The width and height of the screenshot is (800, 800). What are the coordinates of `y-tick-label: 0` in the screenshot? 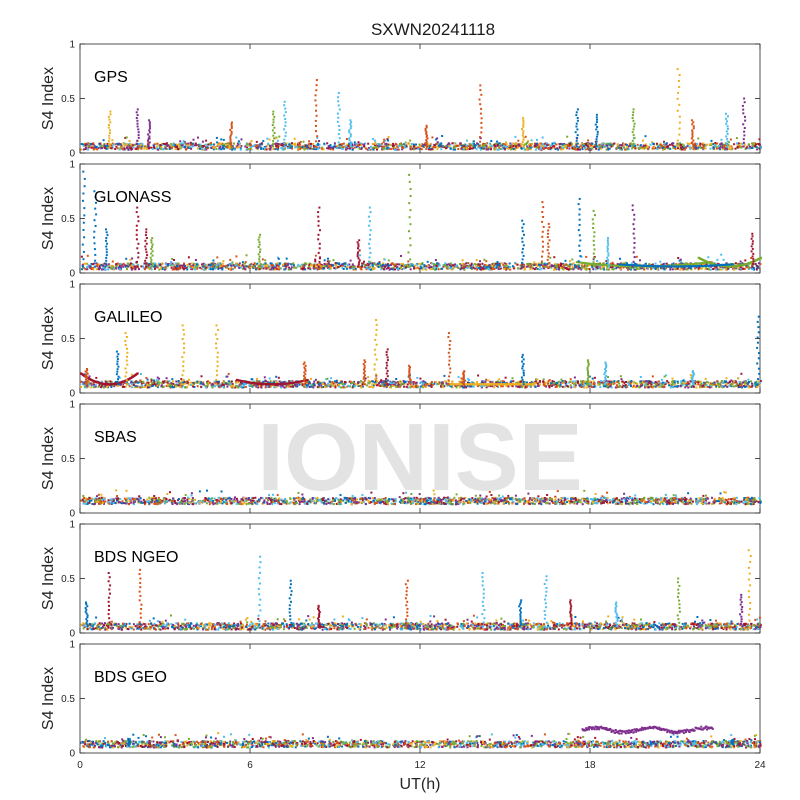 It's located at (72, 154).